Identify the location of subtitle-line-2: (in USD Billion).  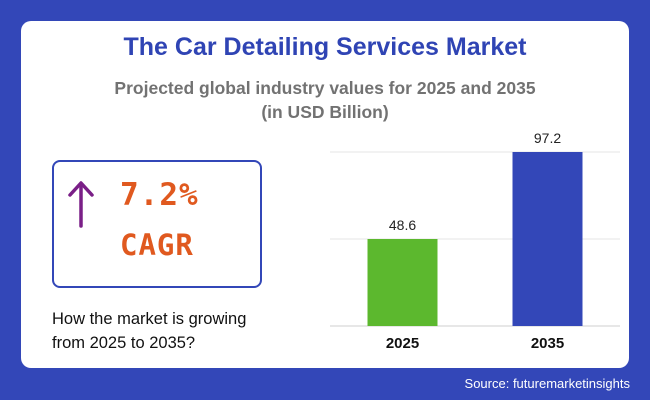
(325, 112).